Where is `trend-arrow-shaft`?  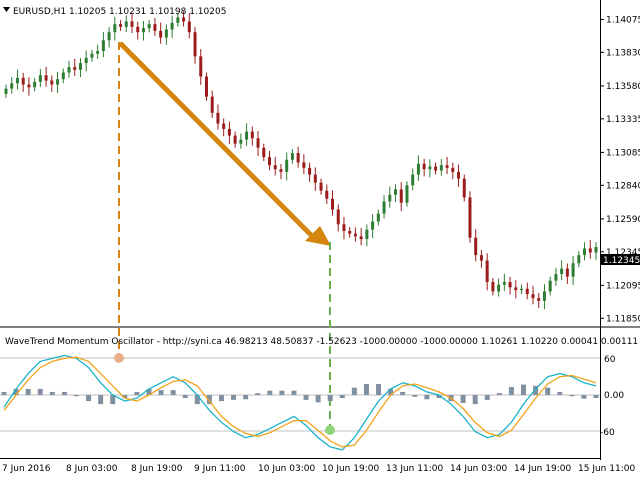 trend-arrow-shaft is located at coordinates (216, 139).